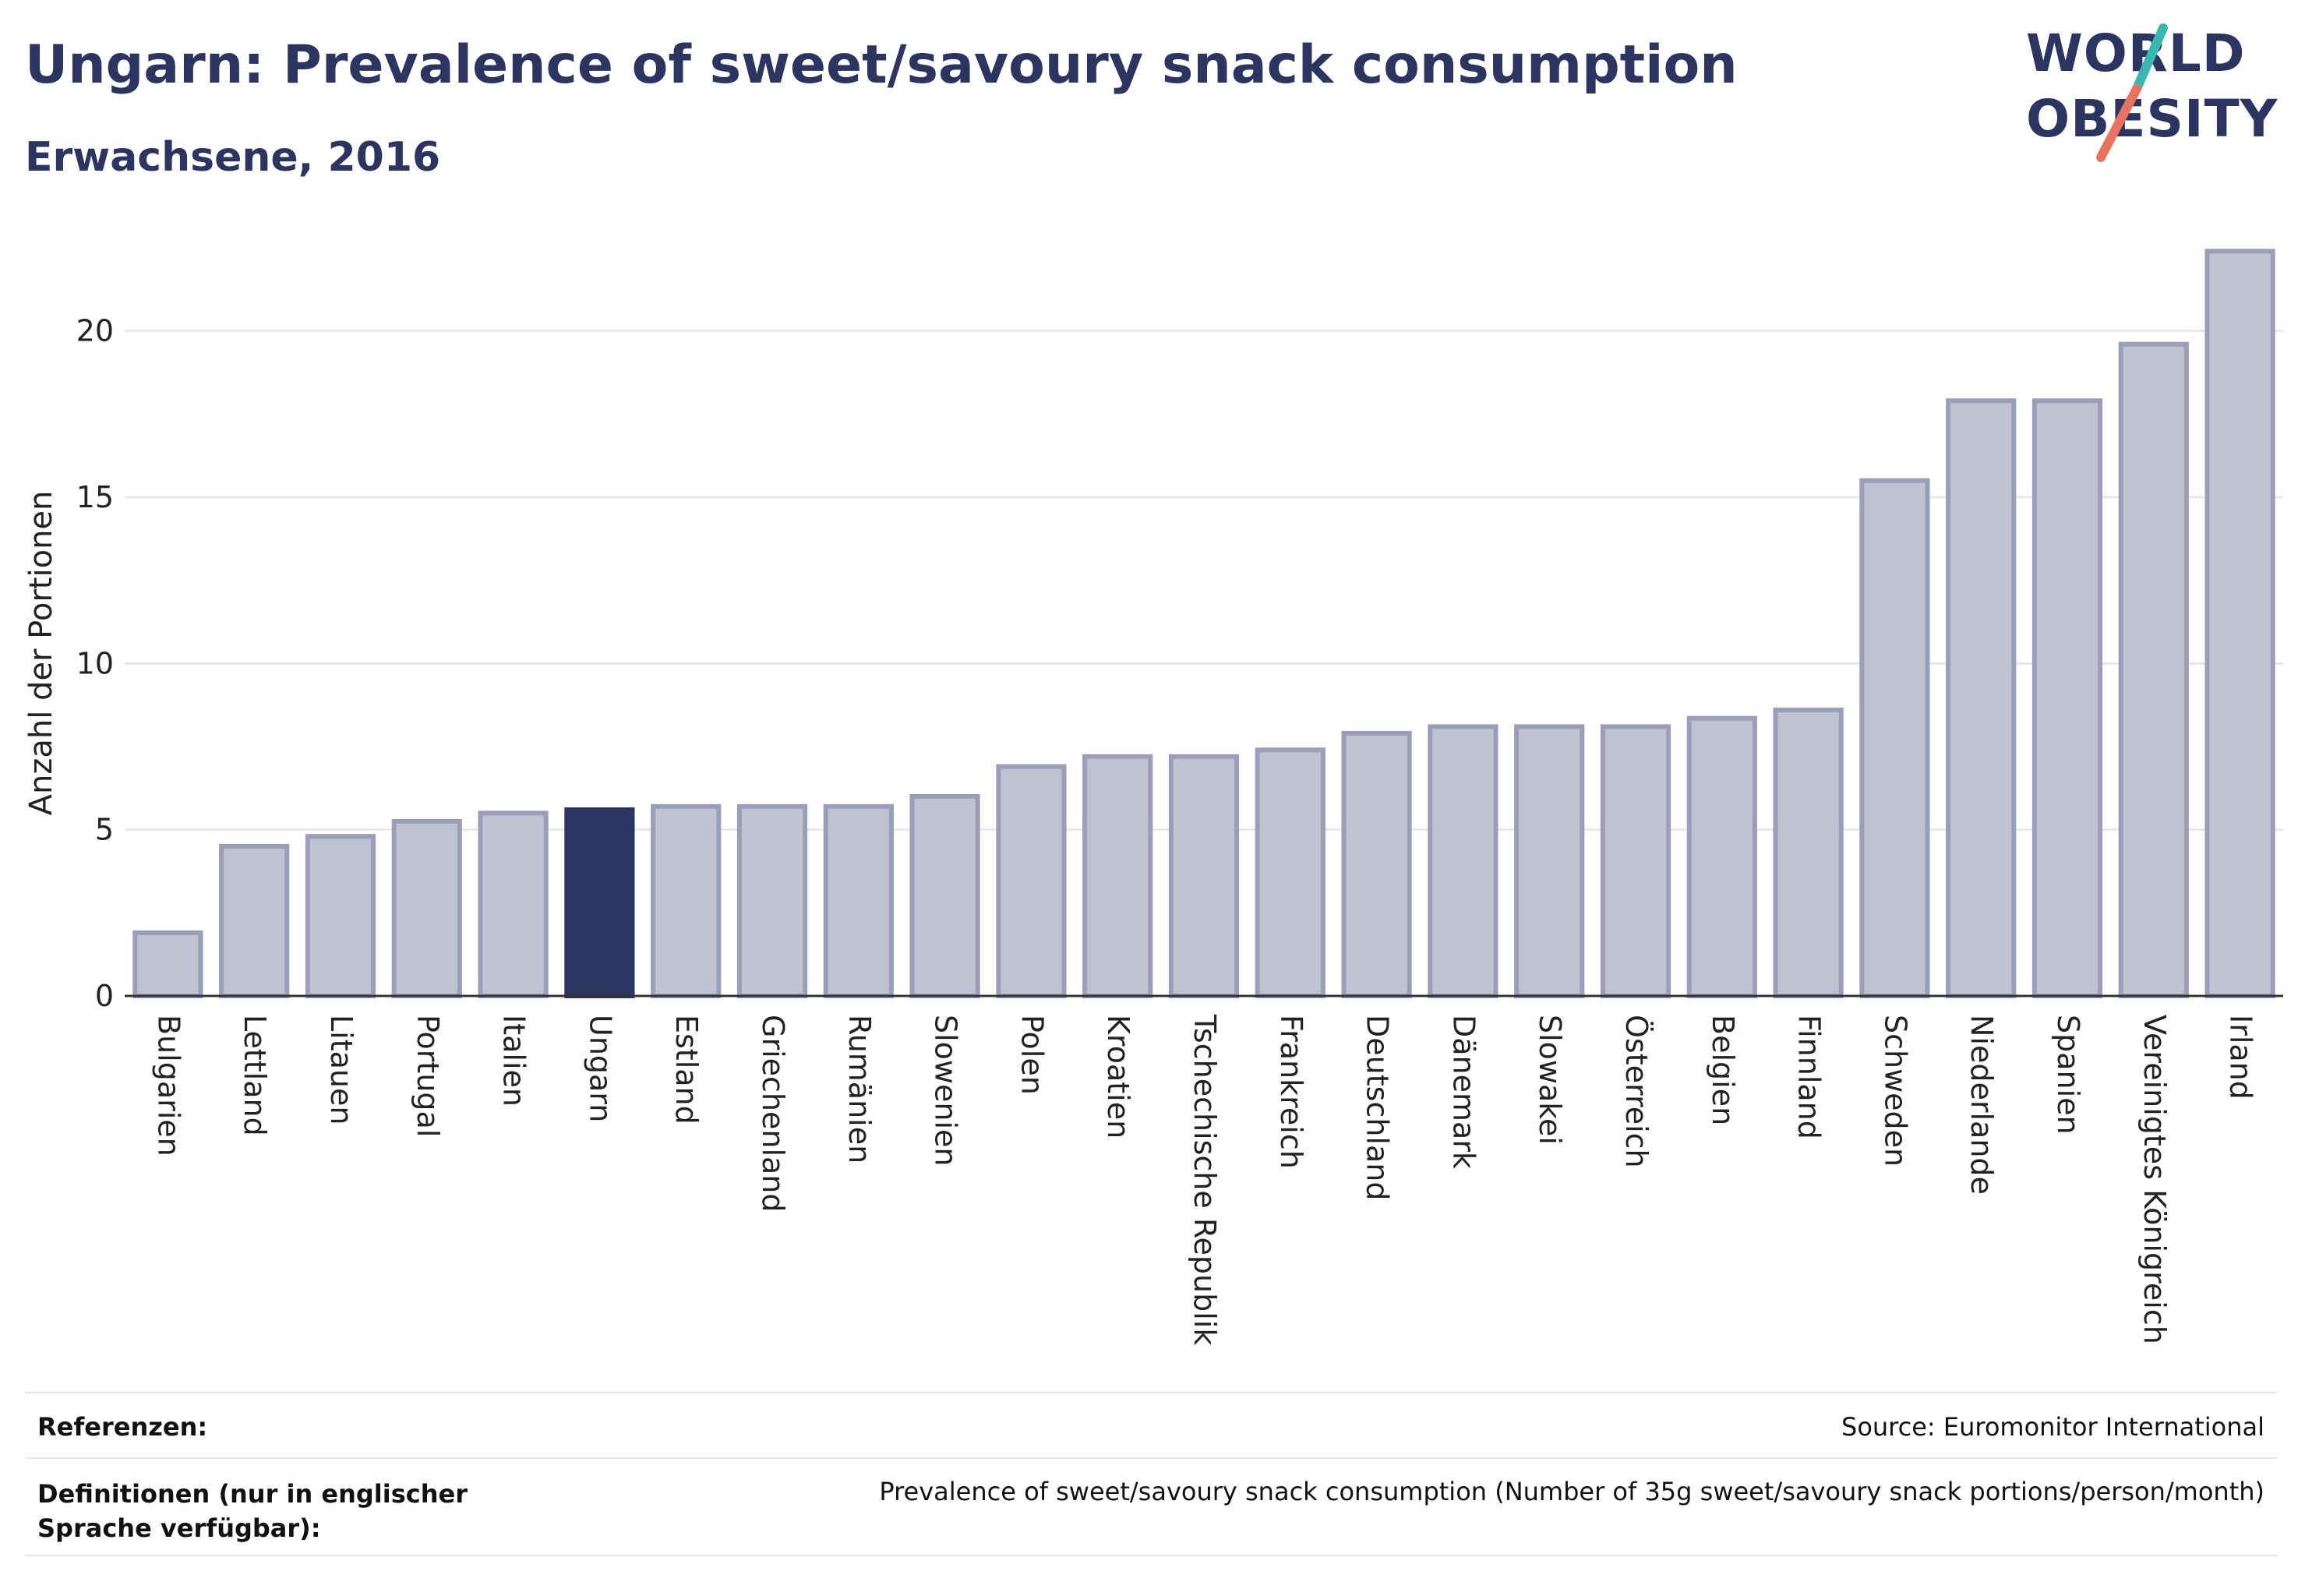  Describe the element at coordinates (122, 1427) in the screenshot. I see `references-label: Referenzen:` at that location.